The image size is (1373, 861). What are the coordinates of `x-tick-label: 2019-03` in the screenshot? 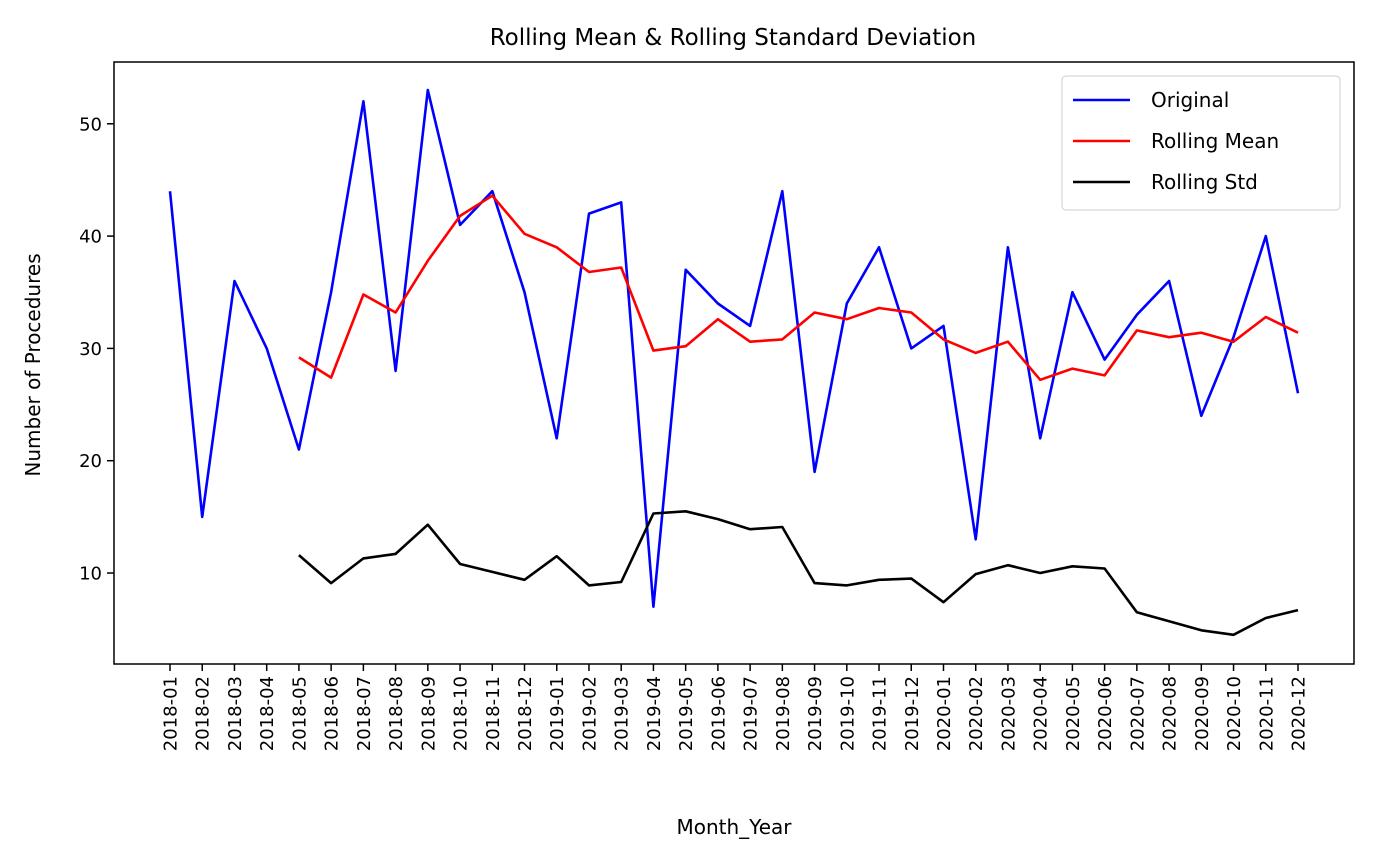 It's located at (622, 713).